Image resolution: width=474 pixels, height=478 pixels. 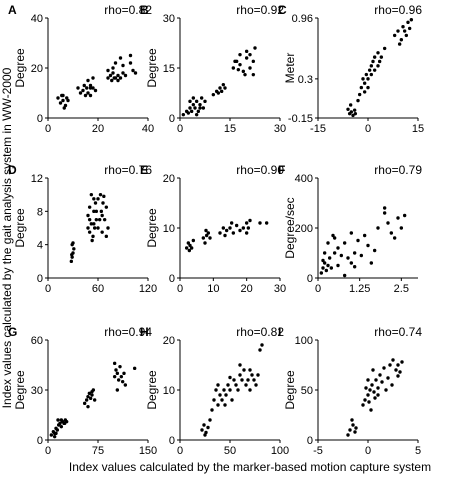 What do you see at coordinates (304, 229) in the screenshot?
I see `y-tick-label: 200` at bounding box center [304, 229].